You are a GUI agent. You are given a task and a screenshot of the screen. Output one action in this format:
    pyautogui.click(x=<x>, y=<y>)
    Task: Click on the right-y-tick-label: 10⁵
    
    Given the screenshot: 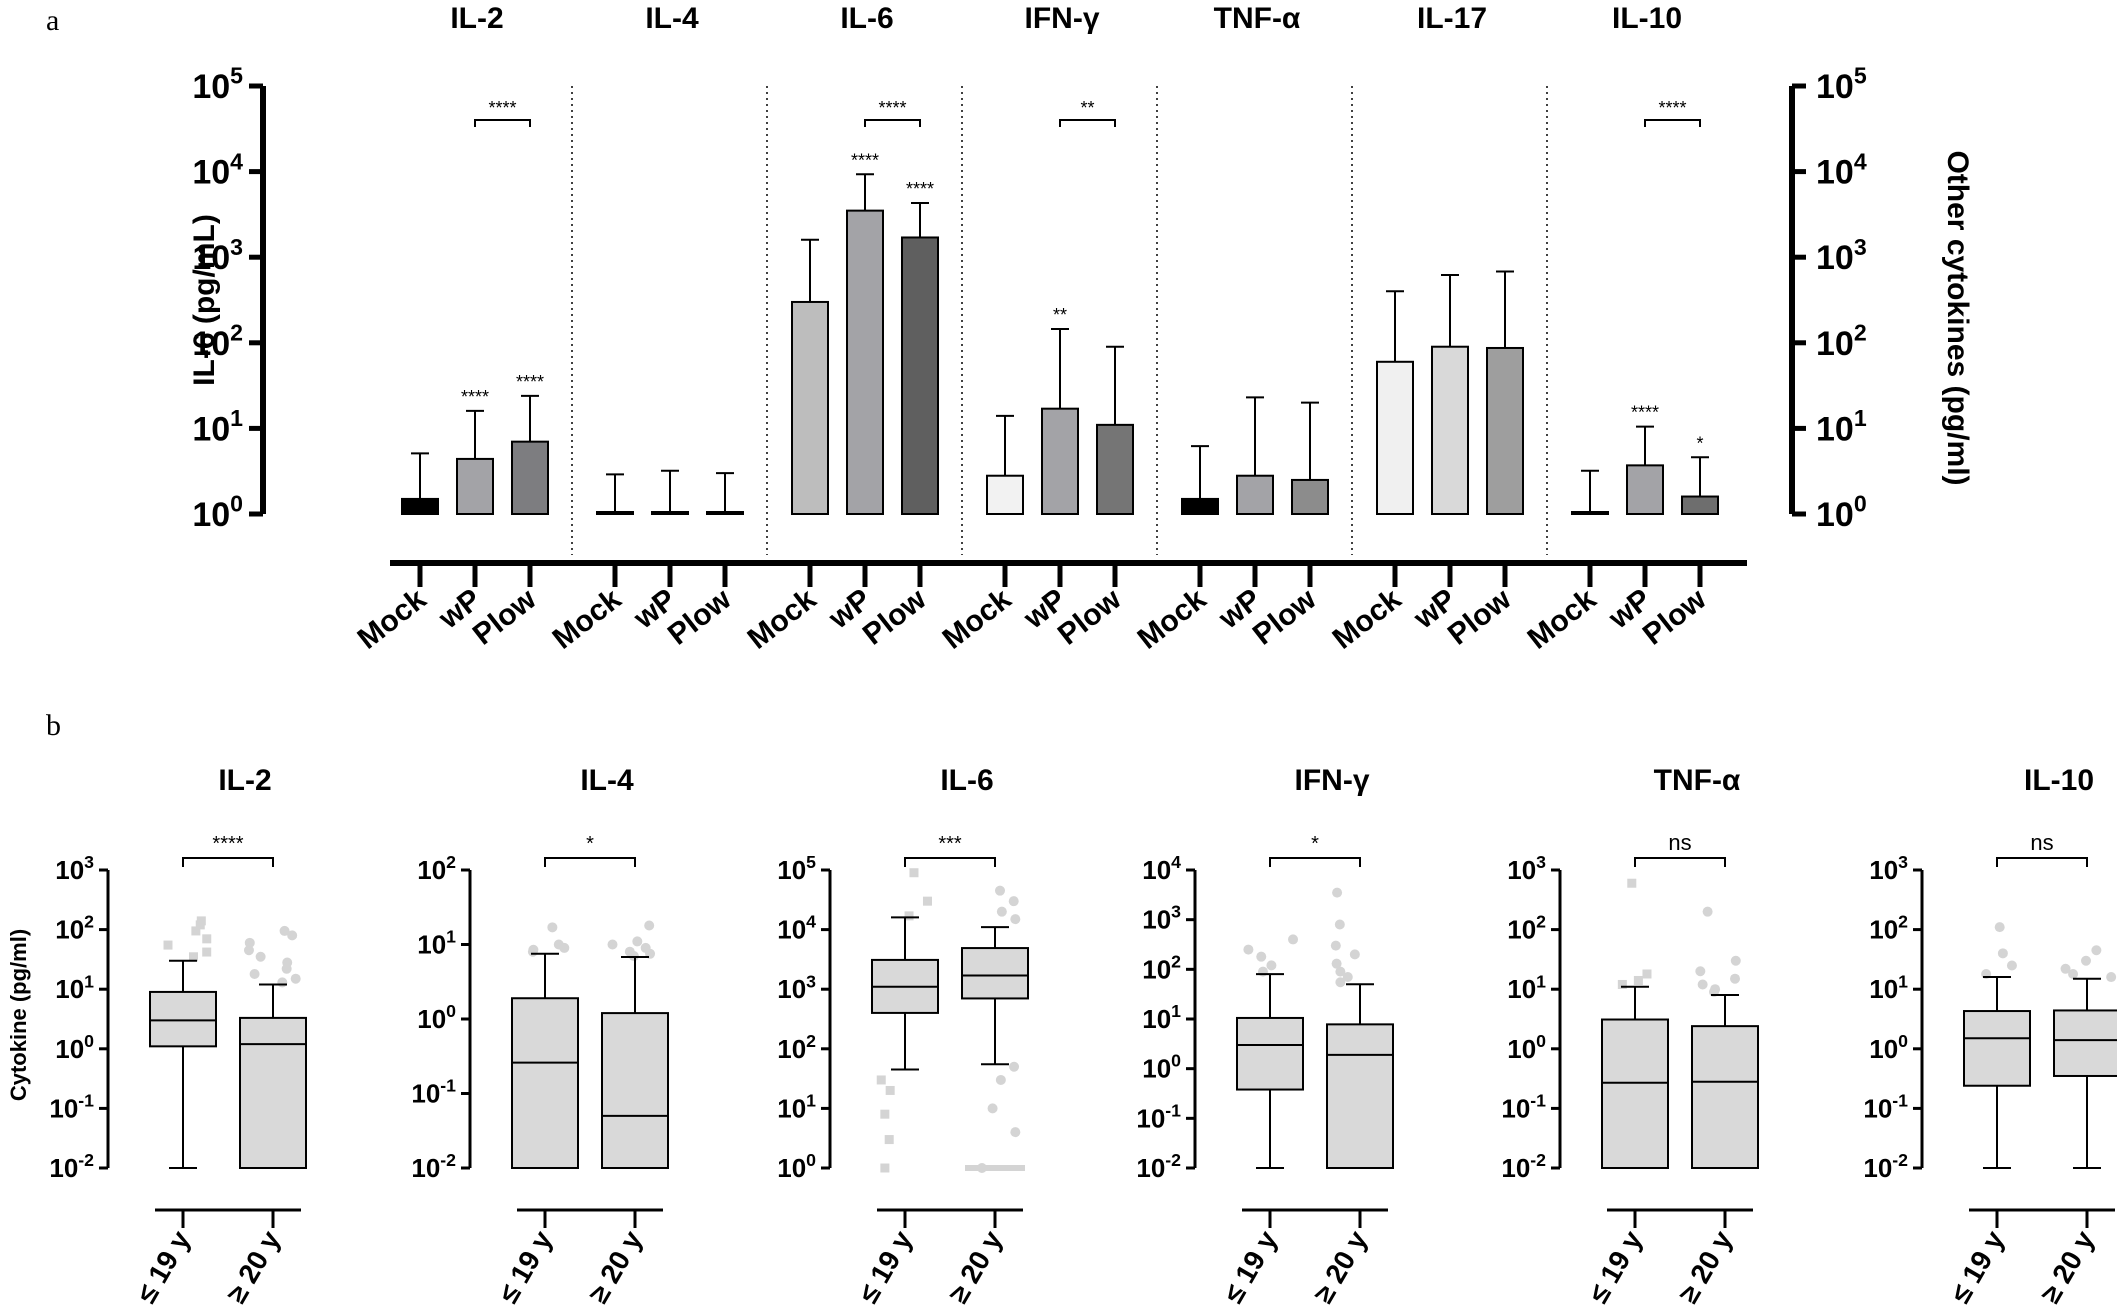 What is the action you would take?
    pyautogui.click(x=1841, y=84)
    